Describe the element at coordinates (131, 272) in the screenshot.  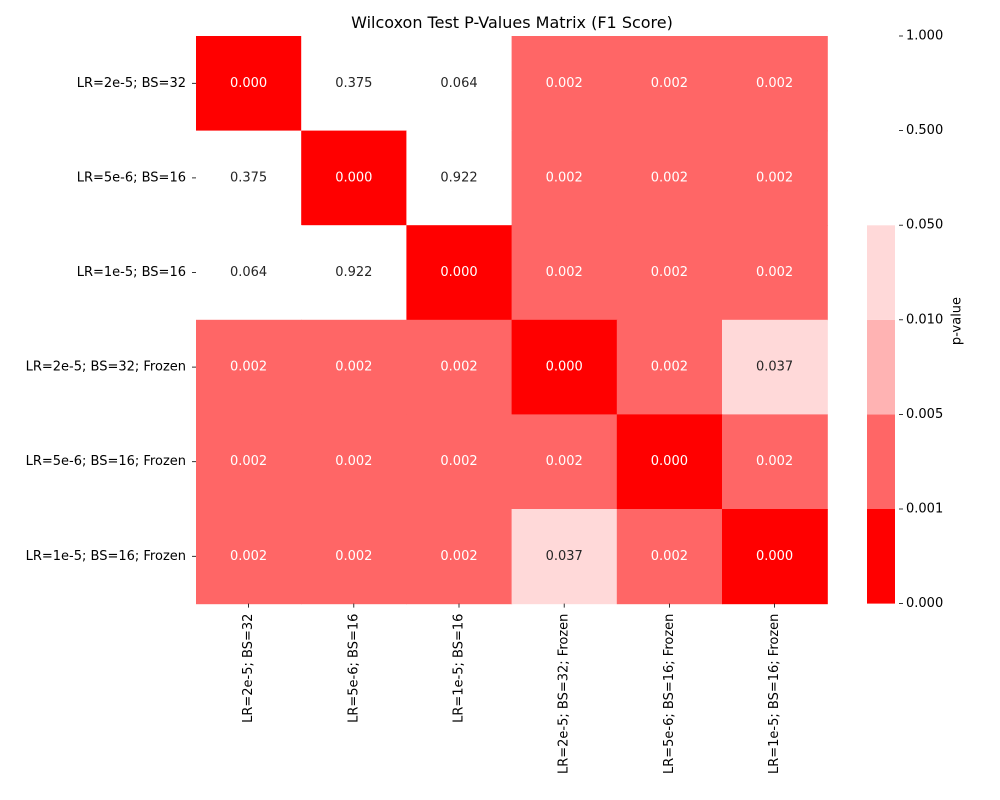
I see `row-label: LR=1e-5; BS=16` at that location.